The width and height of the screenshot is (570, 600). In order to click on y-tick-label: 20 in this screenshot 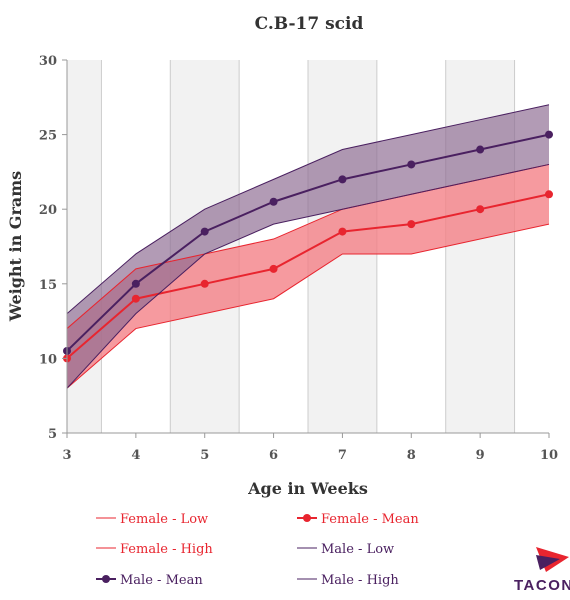, I will do `click(48, 210)`.